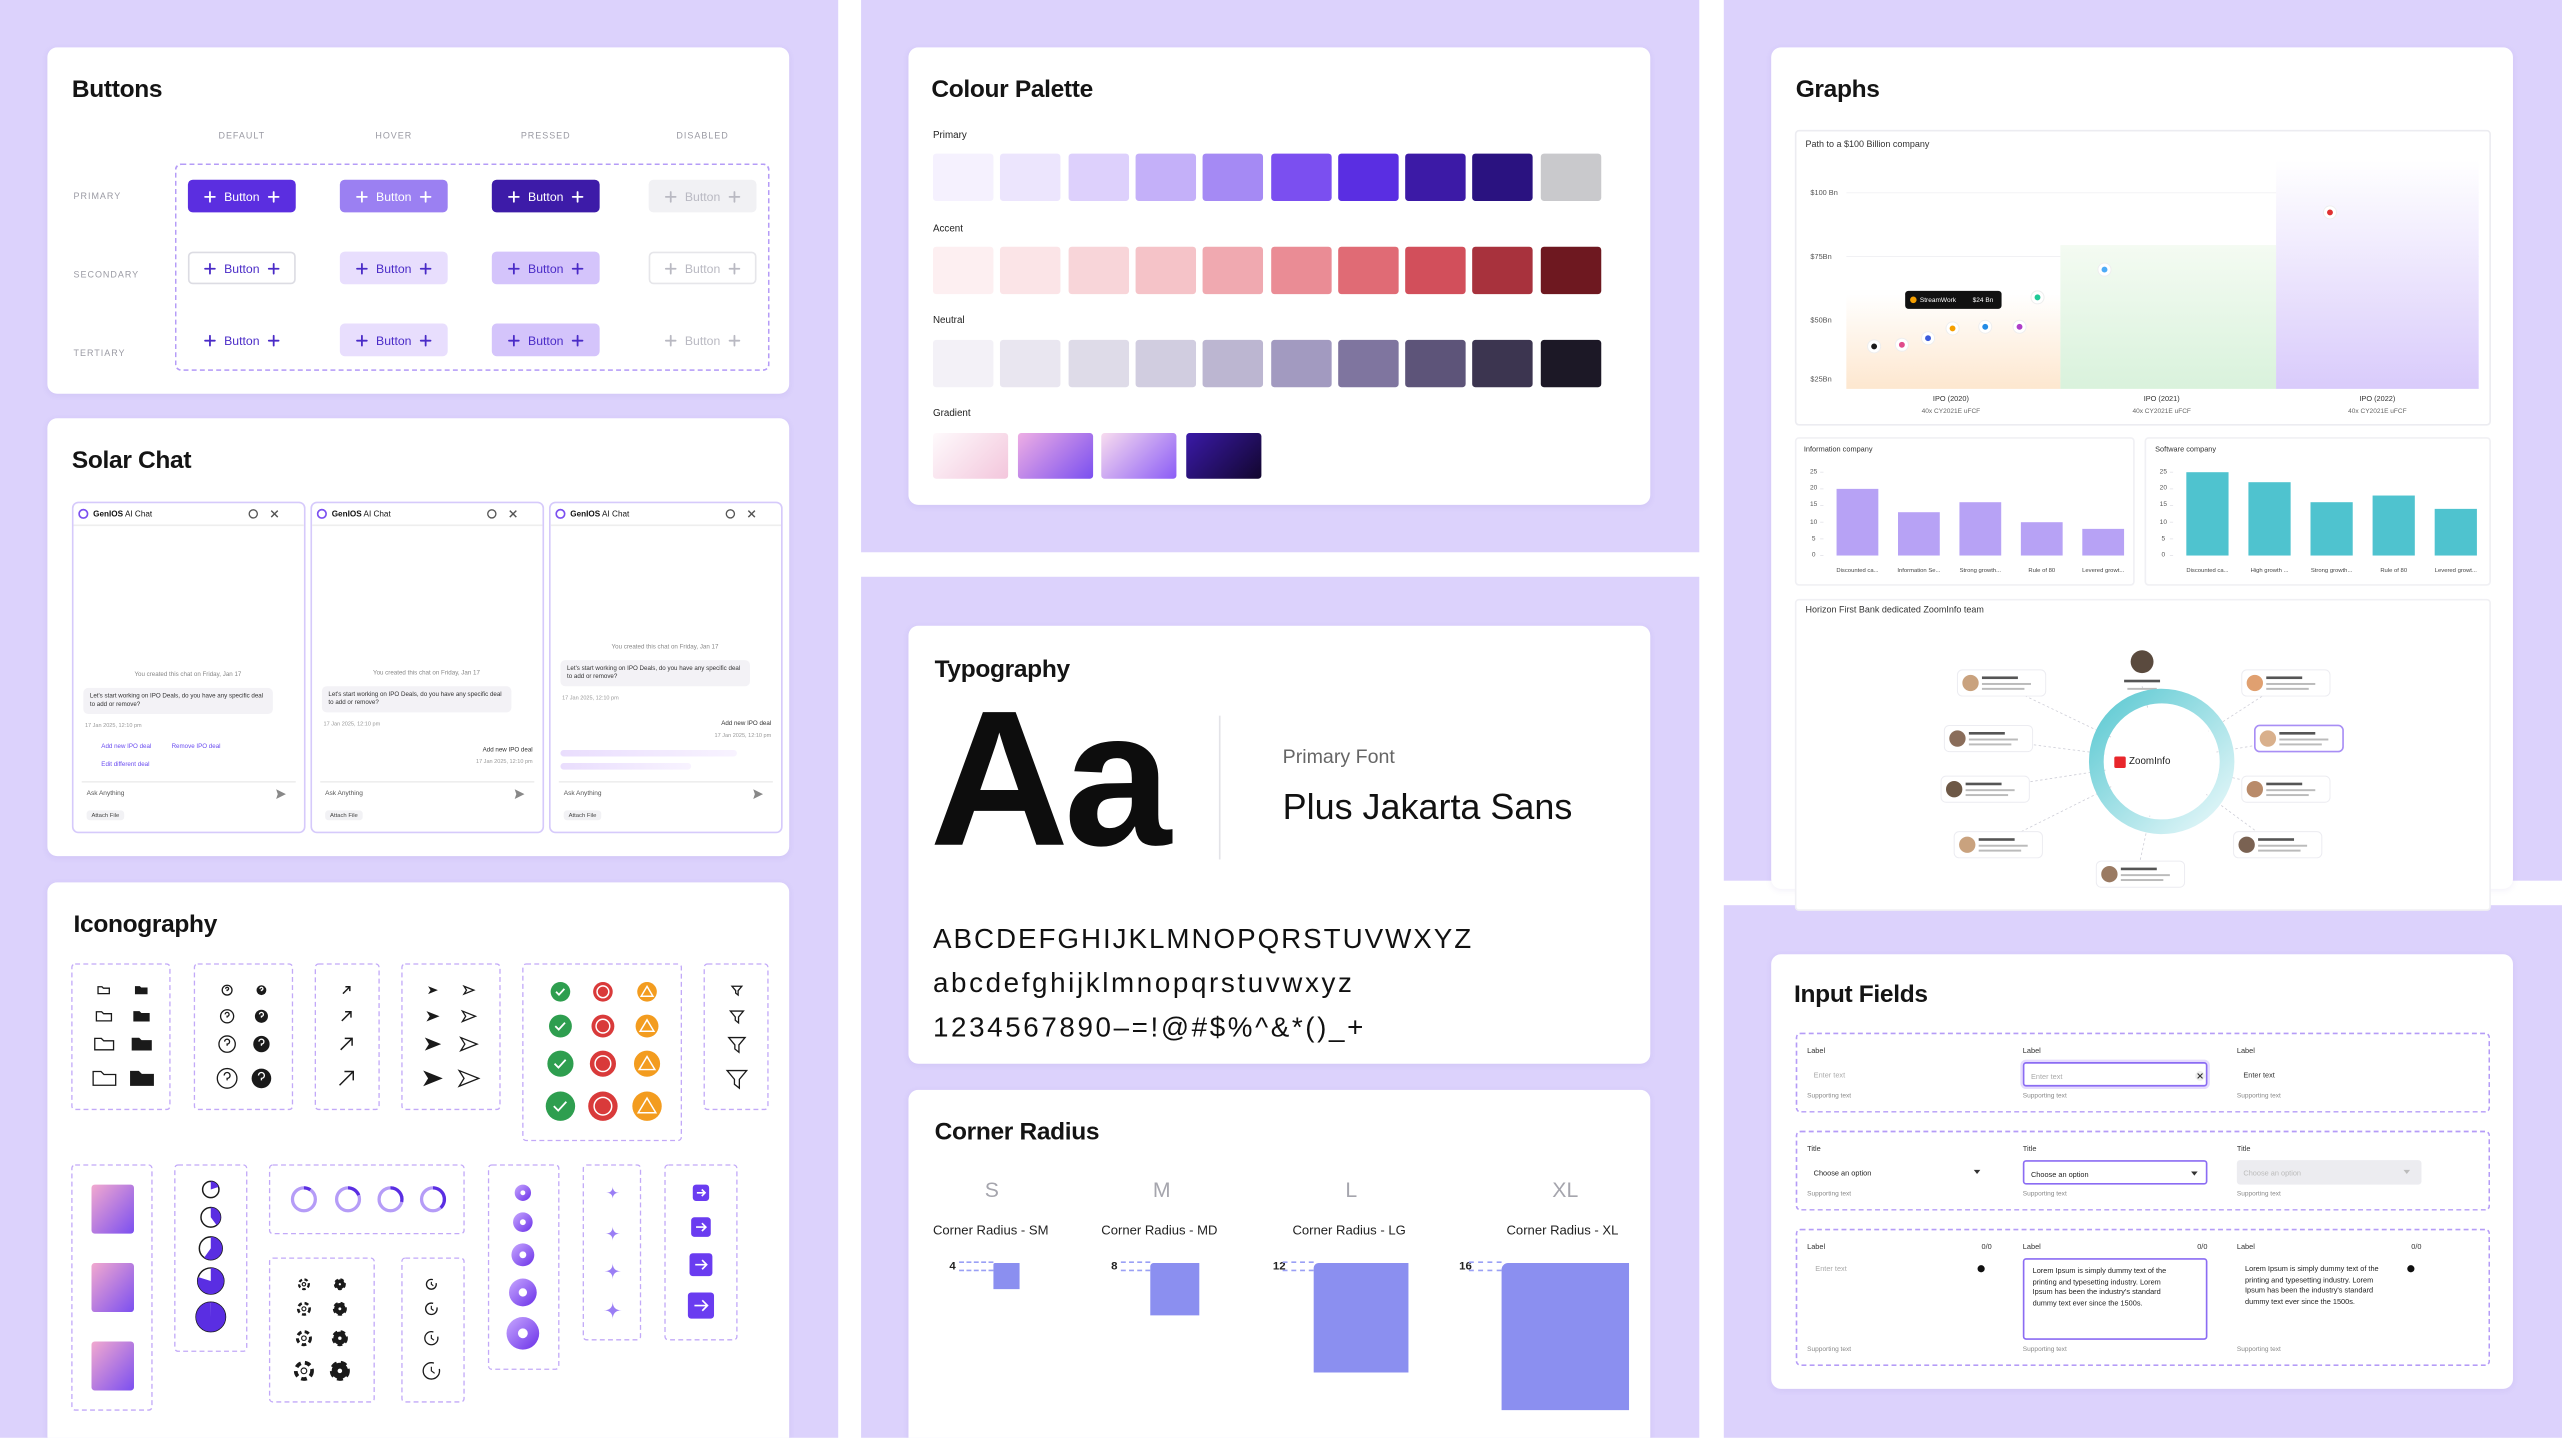  Describe the element at coordinates (746, 723) in the screenshot. I see `chat-user-message: Add new IPO deal` at that location.